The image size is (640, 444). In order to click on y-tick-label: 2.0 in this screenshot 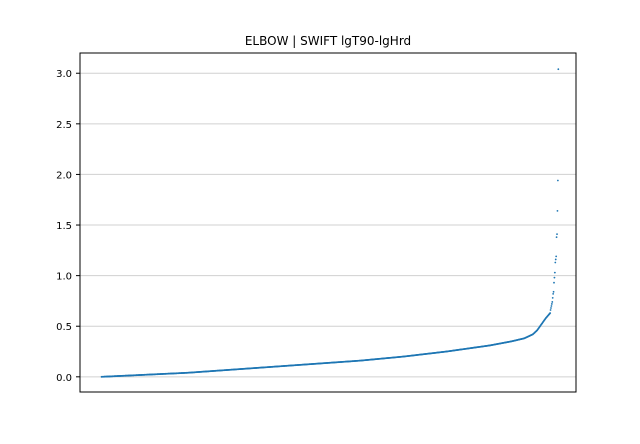, I will do `click(64, 175)`.